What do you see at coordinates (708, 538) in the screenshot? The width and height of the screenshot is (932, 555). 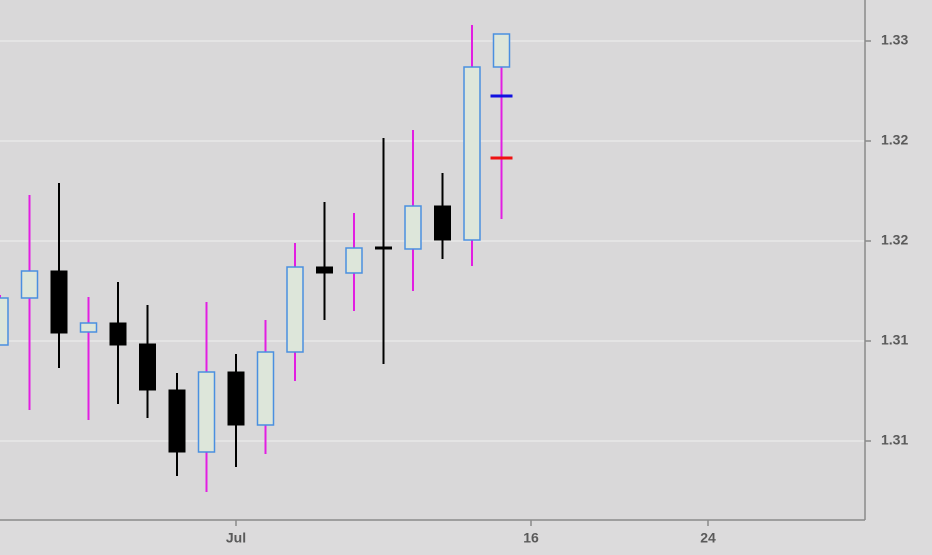 I see `x-tick-label: 24` at bounding box center [708, 538].